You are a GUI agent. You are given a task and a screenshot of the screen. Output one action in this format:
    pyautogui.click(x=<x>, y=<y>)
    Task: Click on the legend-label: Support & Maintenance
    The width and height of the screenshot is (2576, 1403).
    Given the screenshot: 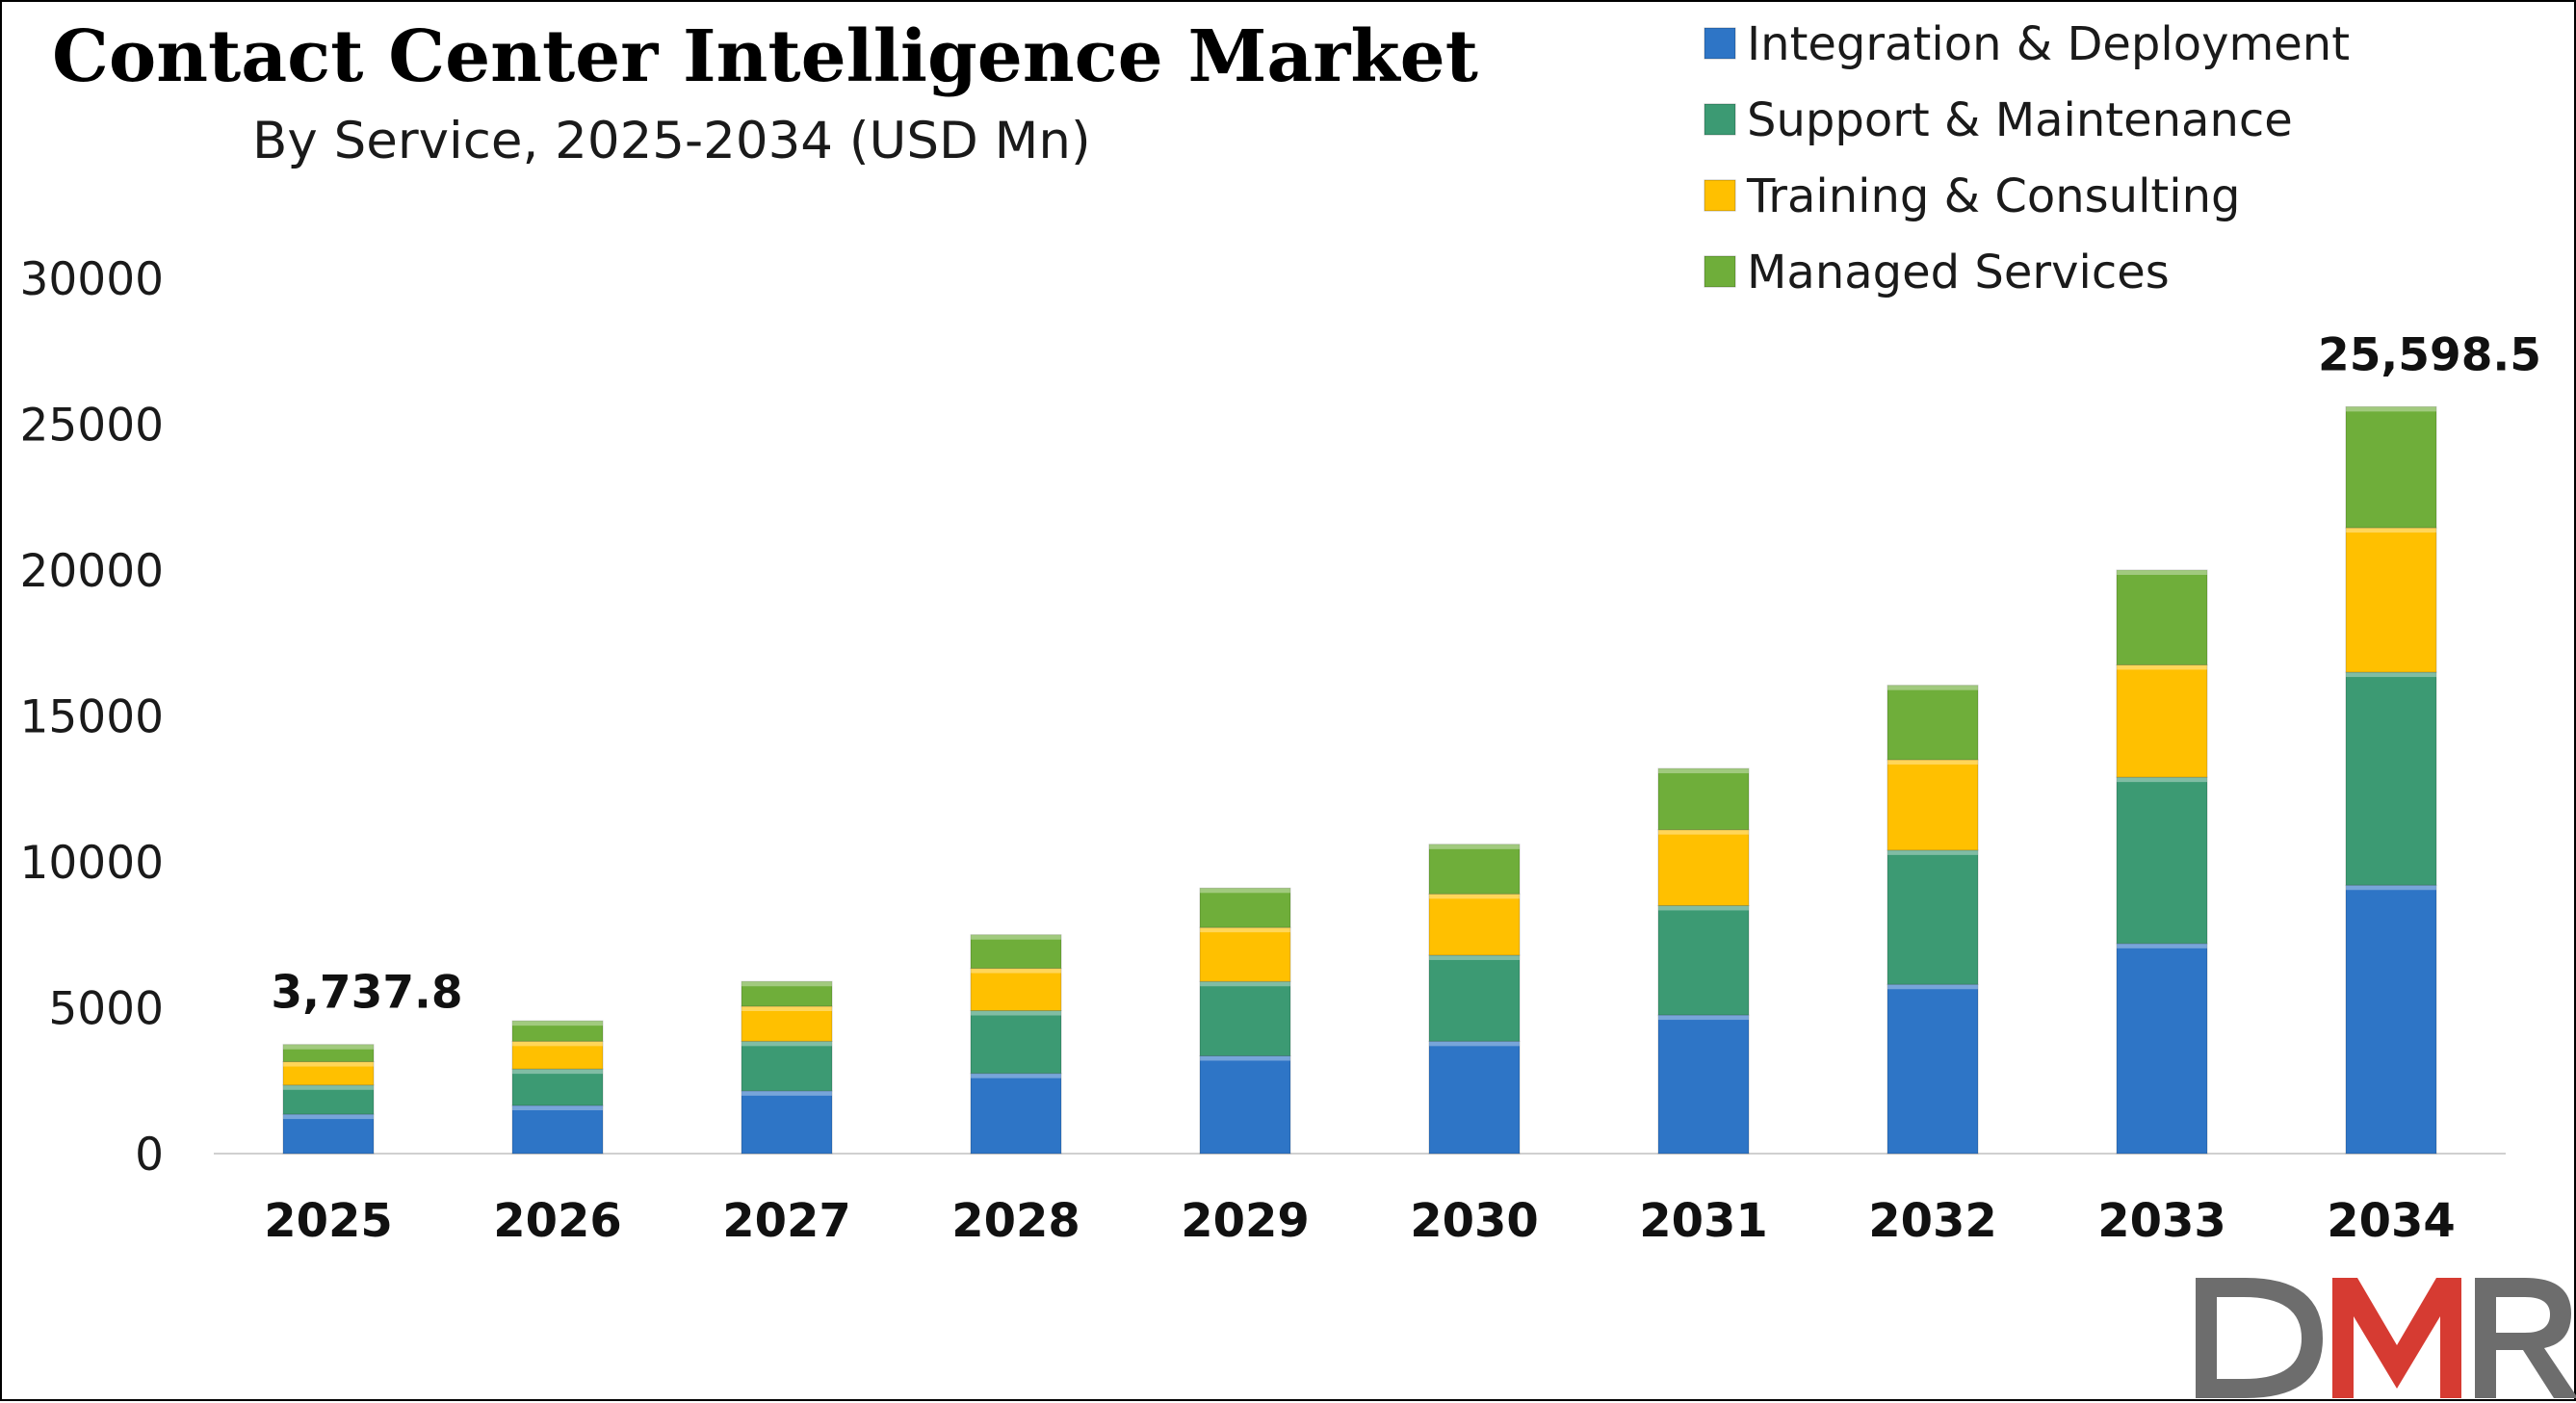 What is the action you would take?
    pyautogui.click(x=2020, y=120)
    